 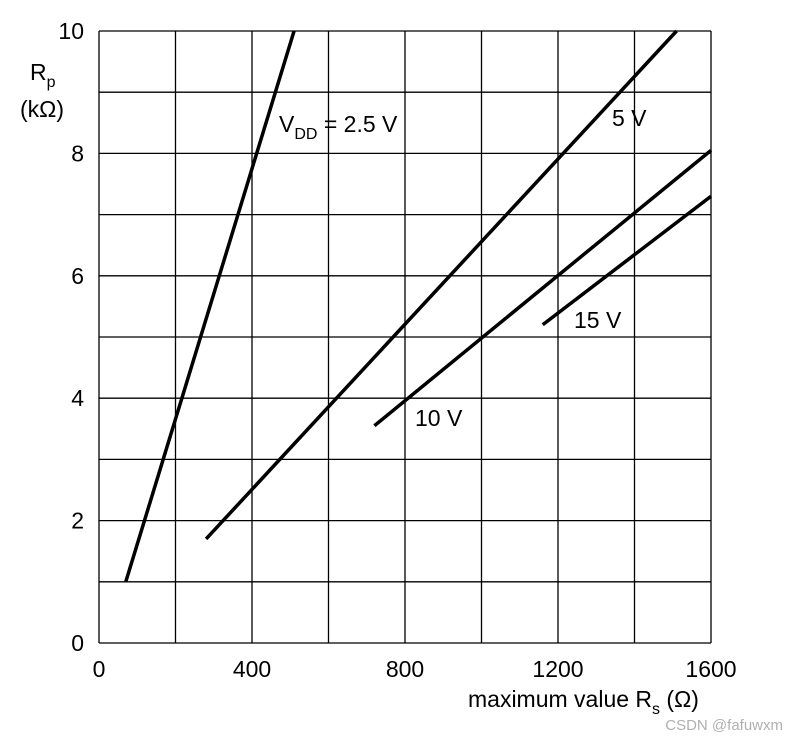 I want to click on y-axis-label: Rp, so click(x=43, y=75).